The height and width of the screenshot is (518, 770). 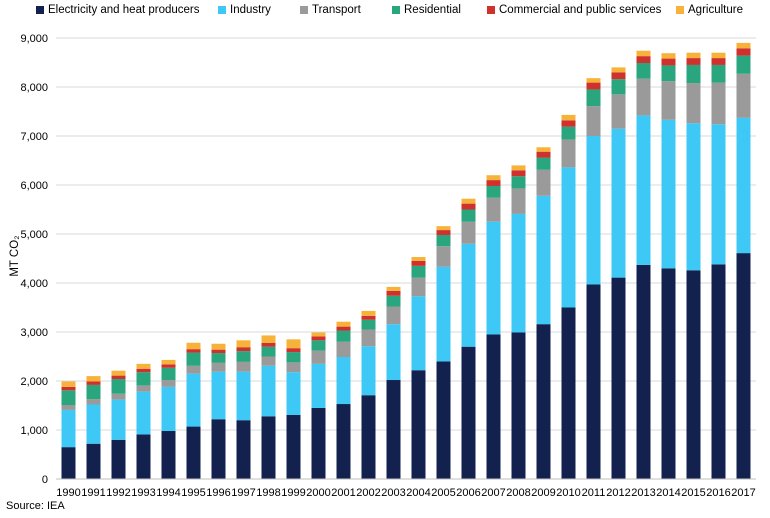 What do you see at coordinates (343, 493) in the screenshot?
I see `x-tick-label: 2001` at bounding box center [343, 493].